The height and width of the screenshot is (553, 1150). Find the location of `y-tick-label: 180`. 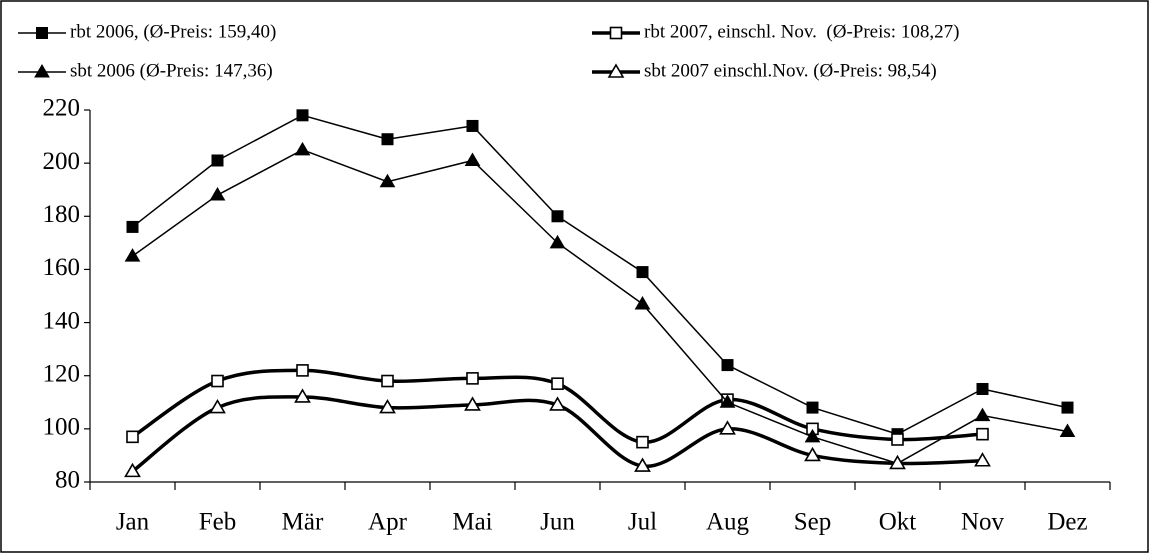

y-tick-label: 180 is located at coordinates (62, 214).